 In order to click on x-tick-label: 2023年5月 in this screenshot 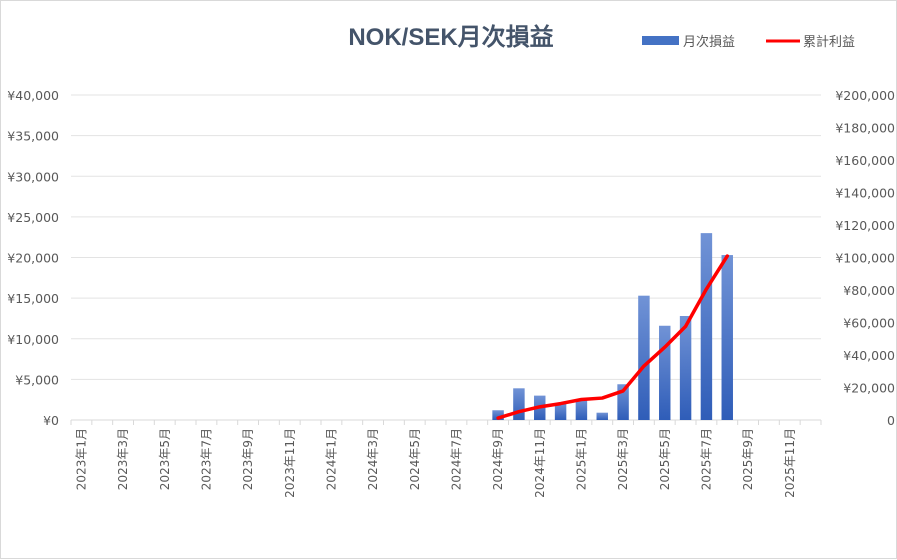, I will do `click(165, 459)`.